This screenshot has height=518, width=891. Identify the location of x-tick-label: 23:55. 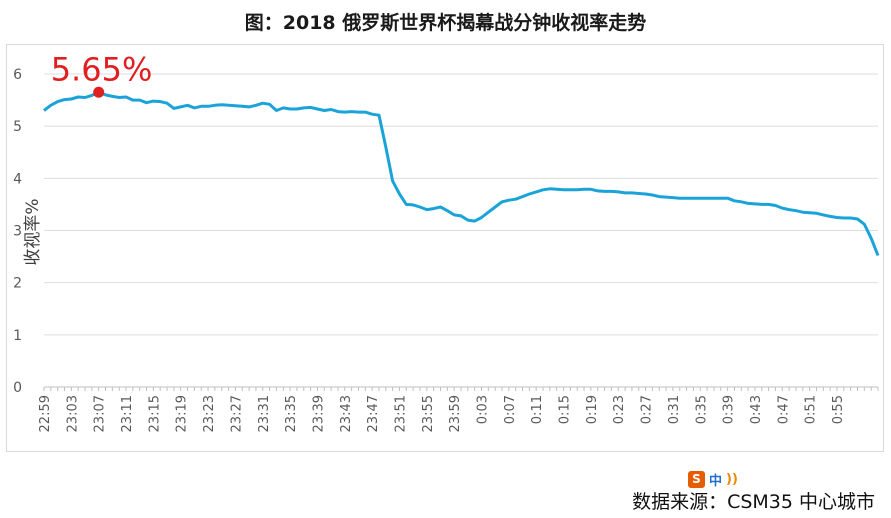
(428, 413).